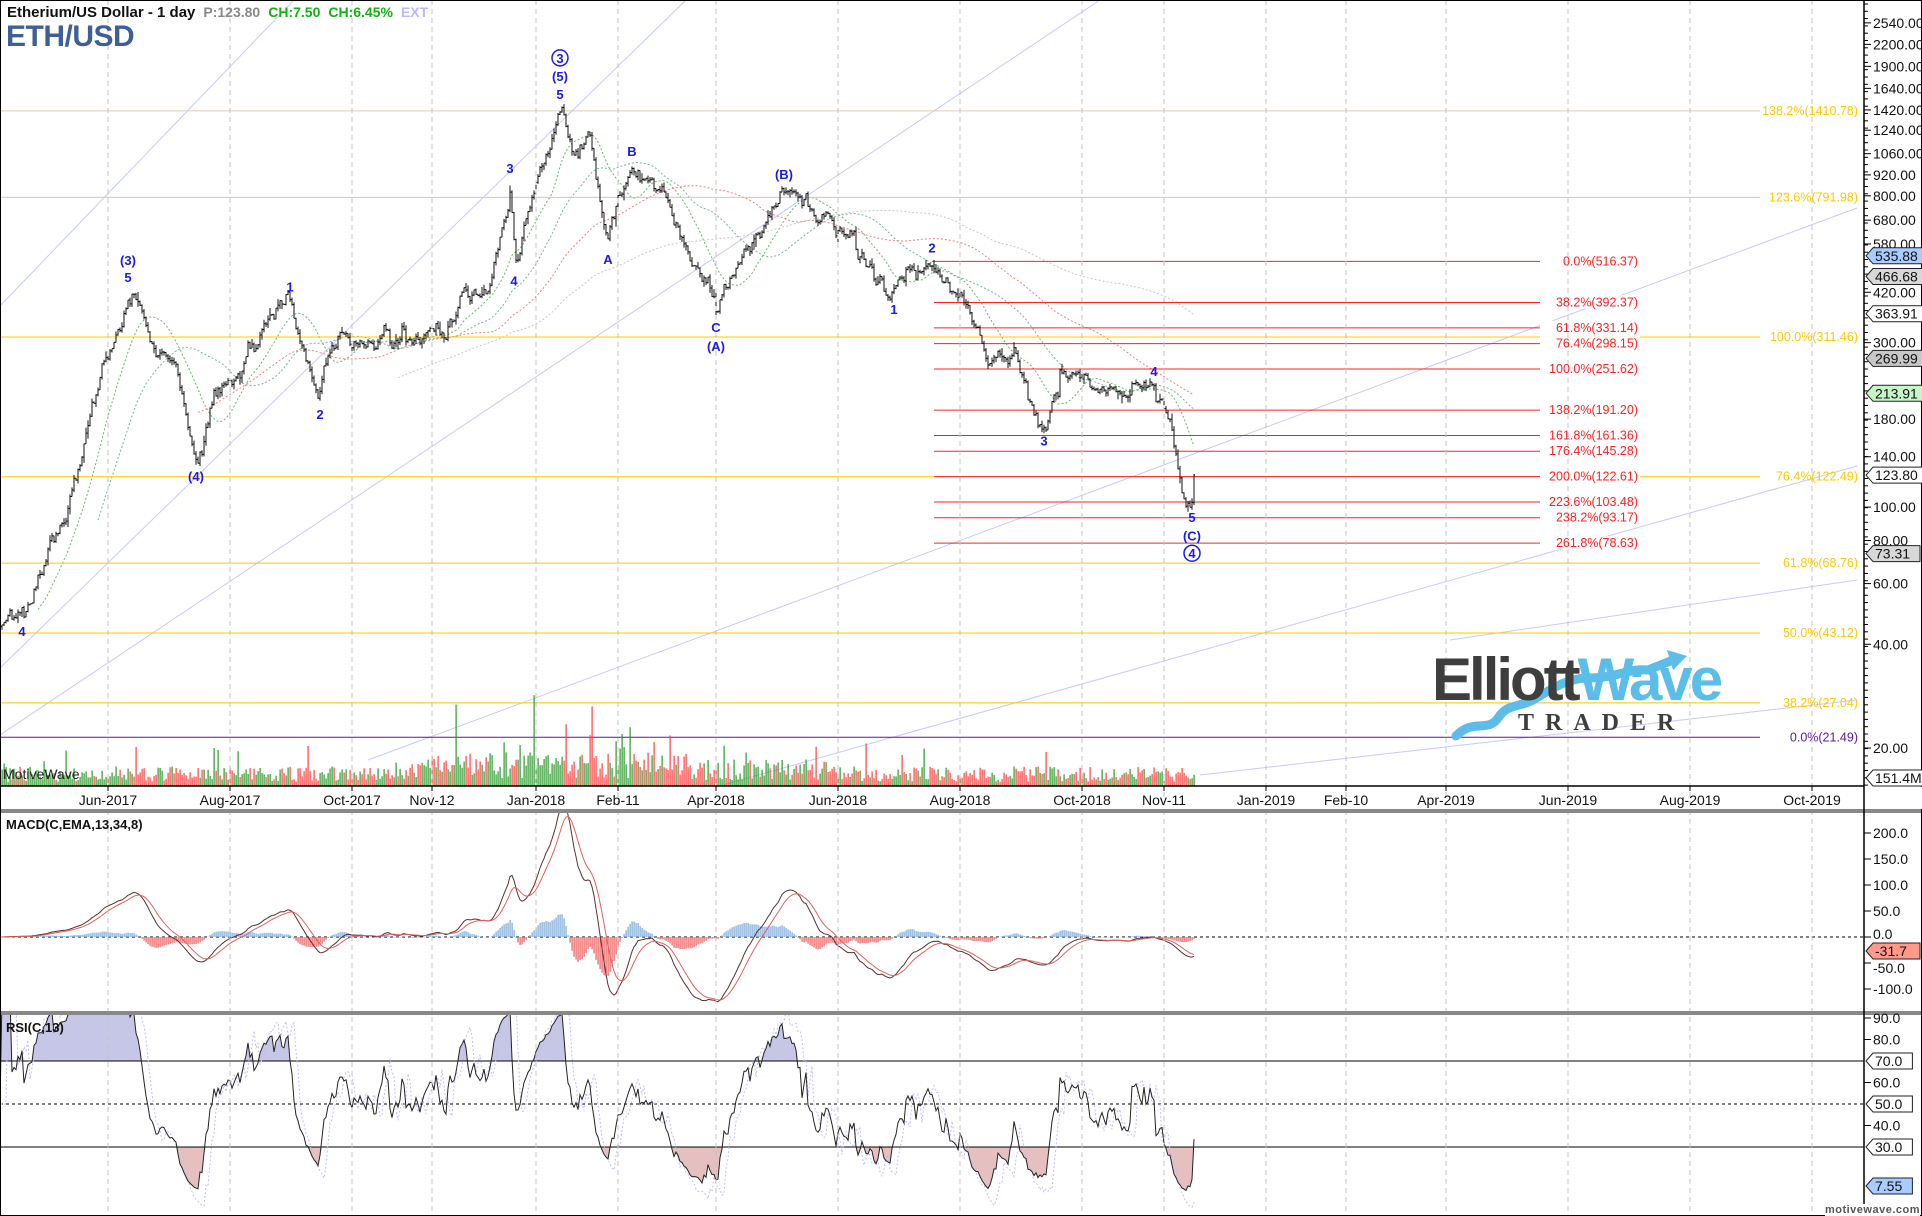 The image size is (1922, 1216). I want to click on price-tick-label: 20.00, so click(1890, 748).